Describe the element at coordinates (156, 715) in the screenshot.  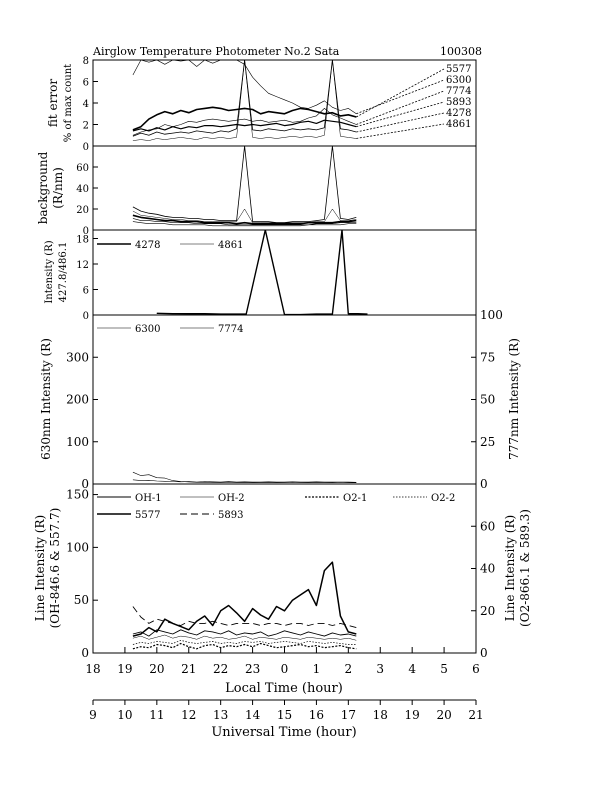
I see `ut-tick-label: 11` at that location.